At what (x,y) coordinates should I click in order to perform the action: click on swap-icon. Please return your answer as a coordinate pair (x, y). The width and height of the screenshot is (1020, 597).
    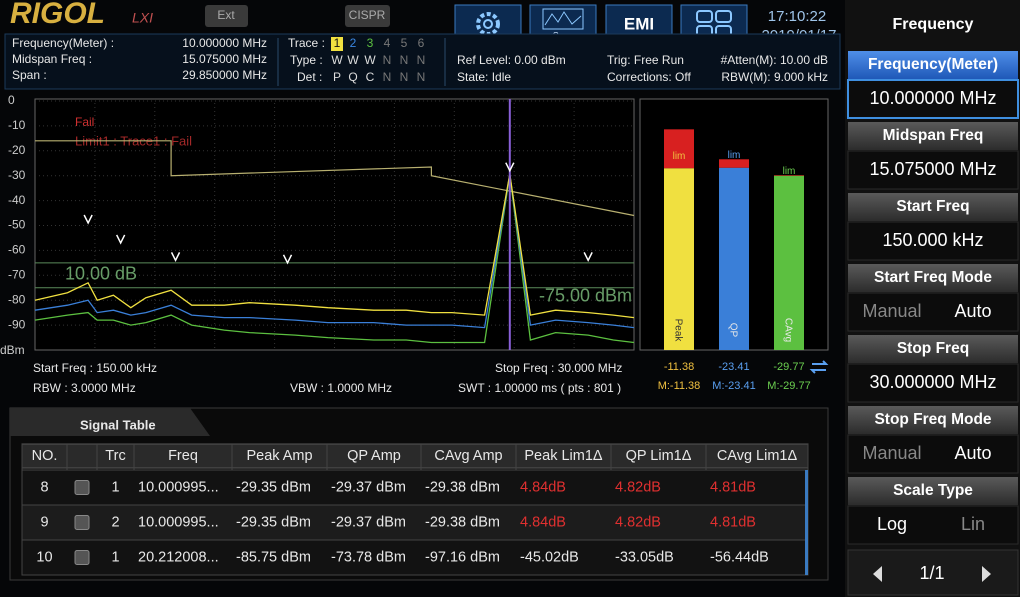
    Looking at the image, I should click on (819, 367).